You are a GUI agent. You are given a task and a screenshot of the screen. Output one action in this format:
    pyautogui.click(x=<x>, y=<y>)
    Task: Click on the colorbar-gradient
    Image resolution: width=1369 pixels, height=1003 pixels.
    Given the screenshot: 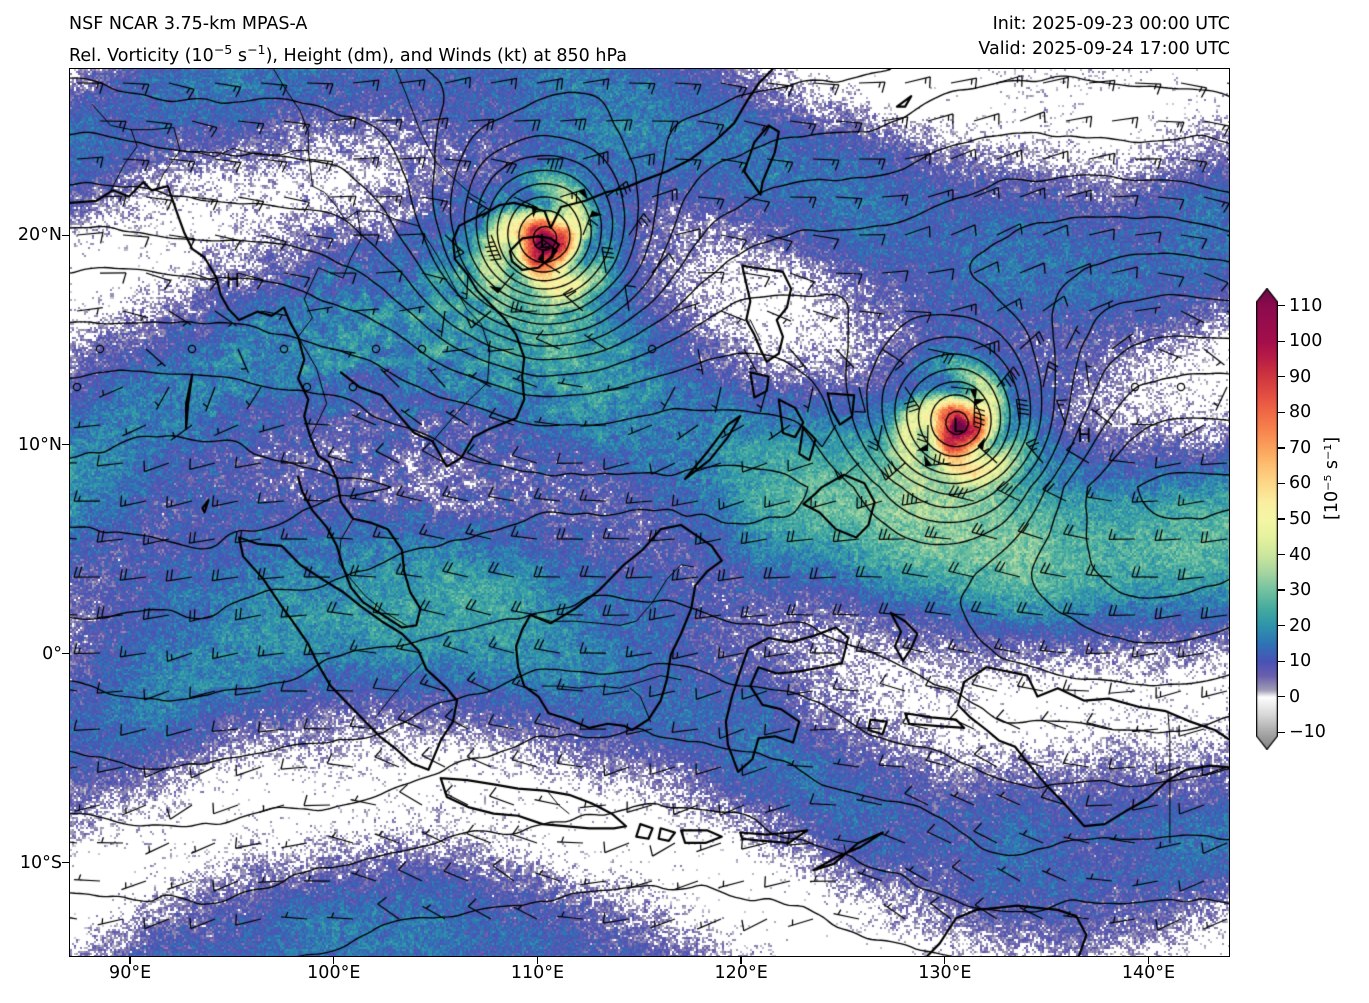 What is the action you would take?
    pyautogui.click(x=1267, y=519)
    